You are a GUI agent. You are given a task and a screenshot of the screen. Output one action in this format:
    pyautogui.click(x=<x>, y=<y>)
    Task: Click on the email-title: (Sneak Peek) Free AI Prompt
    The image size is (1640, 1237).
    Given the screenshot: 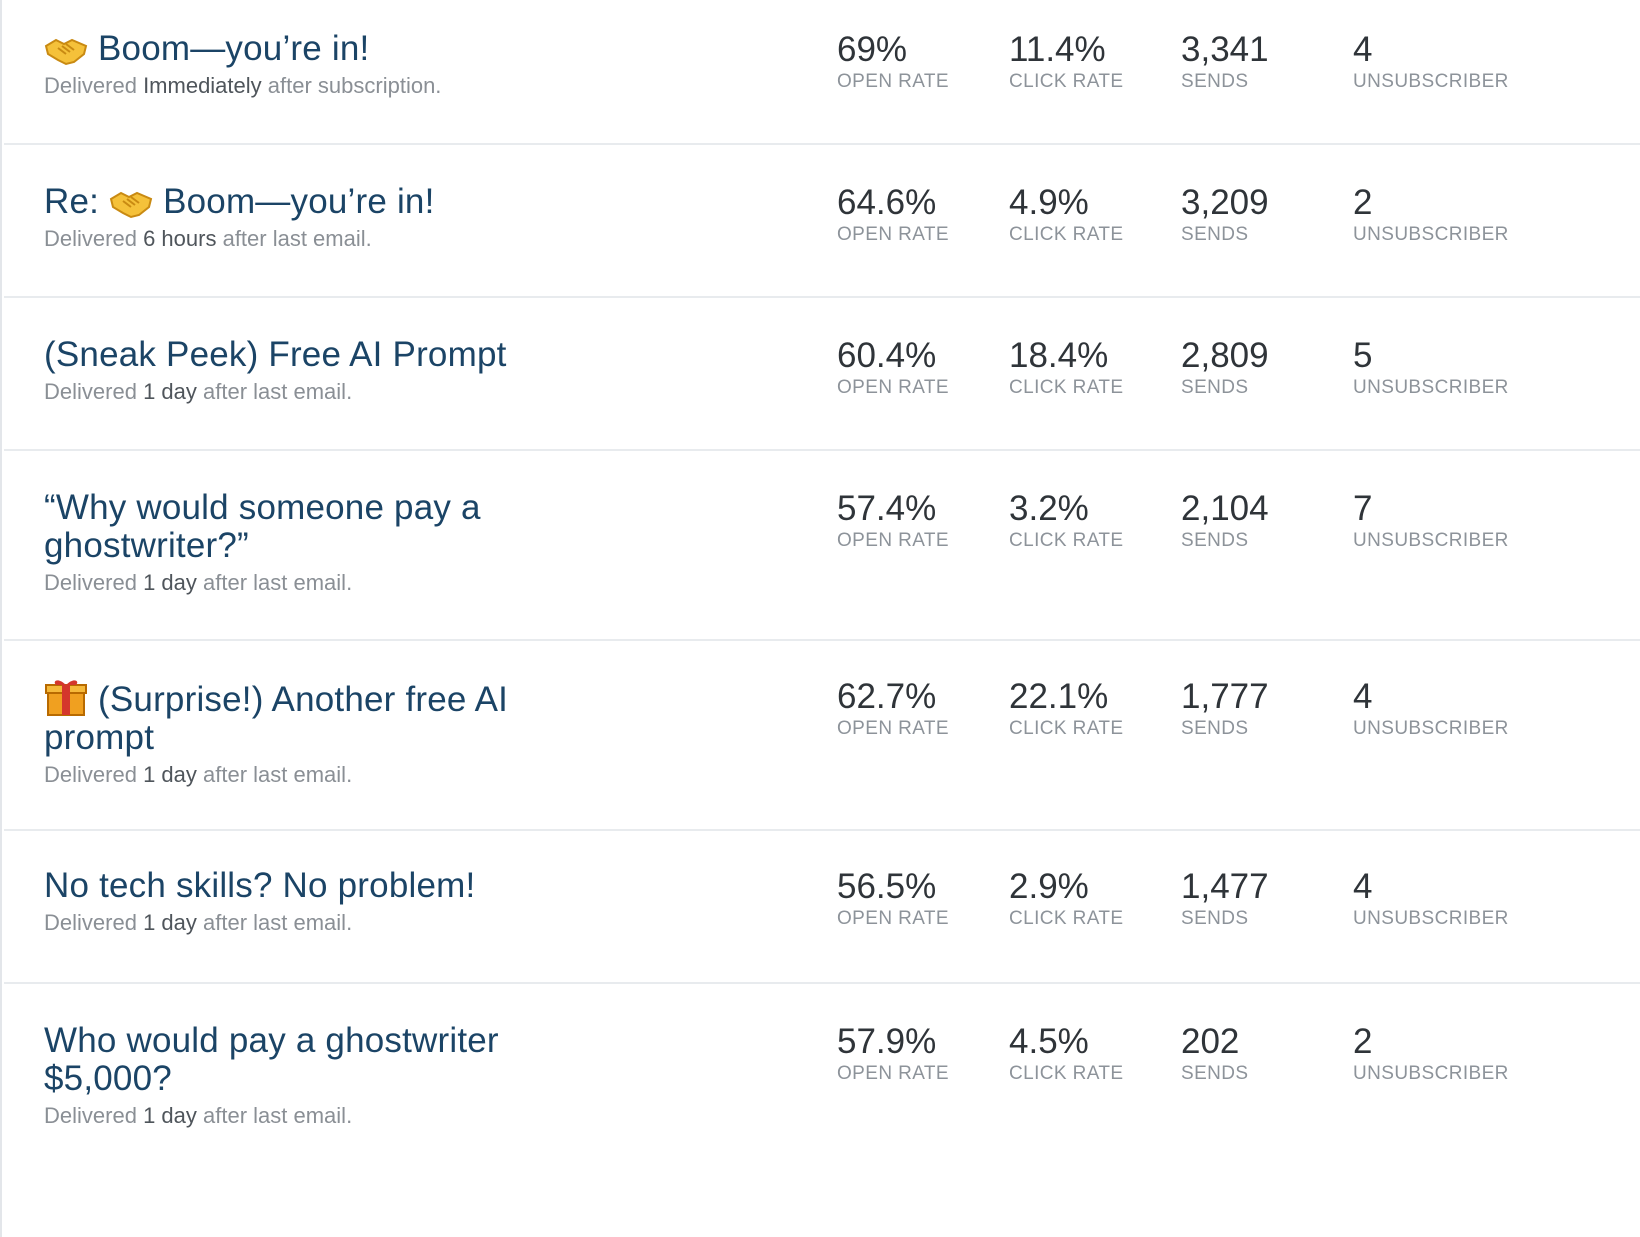 What is the action you would take?
    pyautogui.click(x=275, y=354)
    